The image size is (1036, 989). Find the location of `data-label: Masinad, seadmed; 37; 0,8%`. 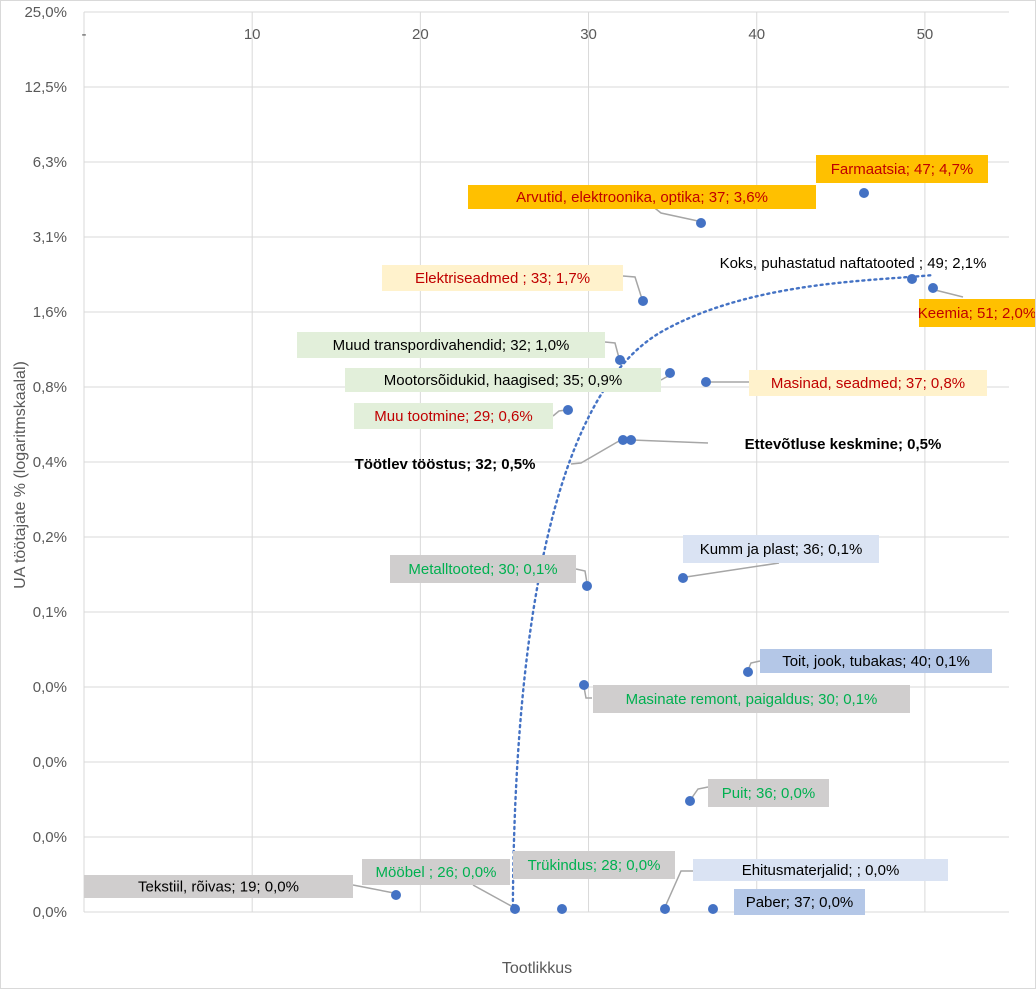

data-label: Masinad, seadmed; 37; 0,8% is located at coordinates (868, 383).